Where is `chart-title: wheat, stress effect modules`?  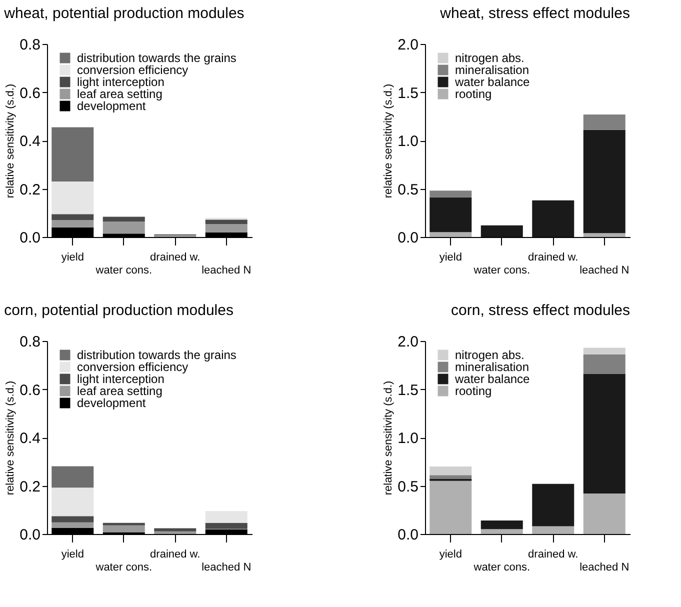 chart-title: wheat, stress effect modules is located at coordinates (534, 13).